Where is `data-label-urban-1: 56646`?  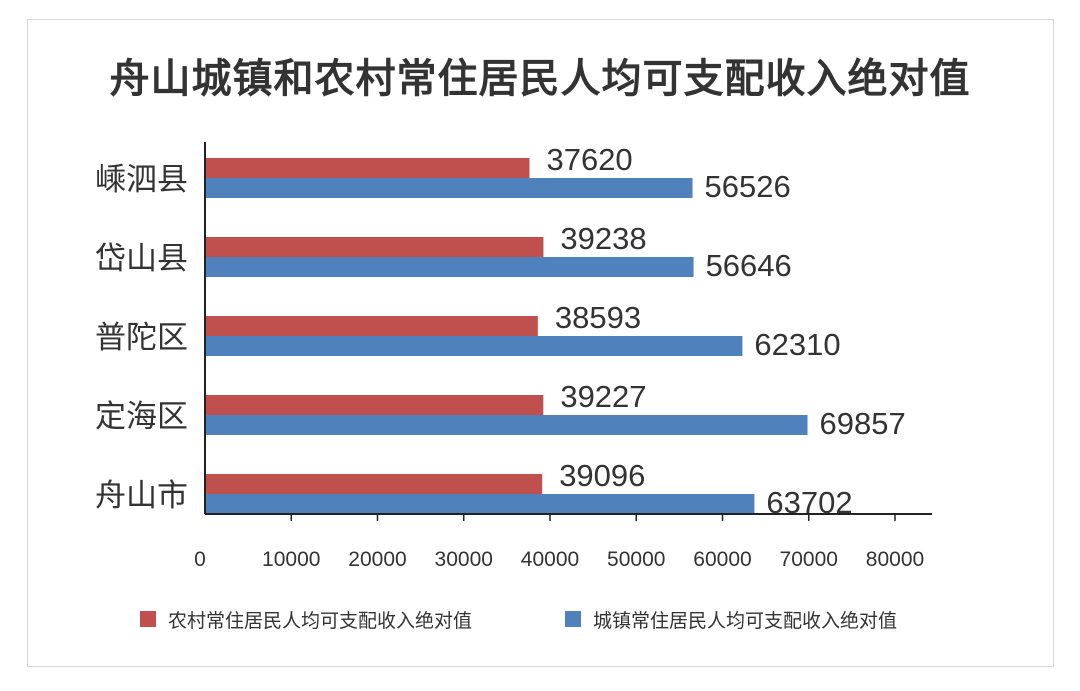 data-label-urban-1: 56646 is located at coordinates (749, 265).